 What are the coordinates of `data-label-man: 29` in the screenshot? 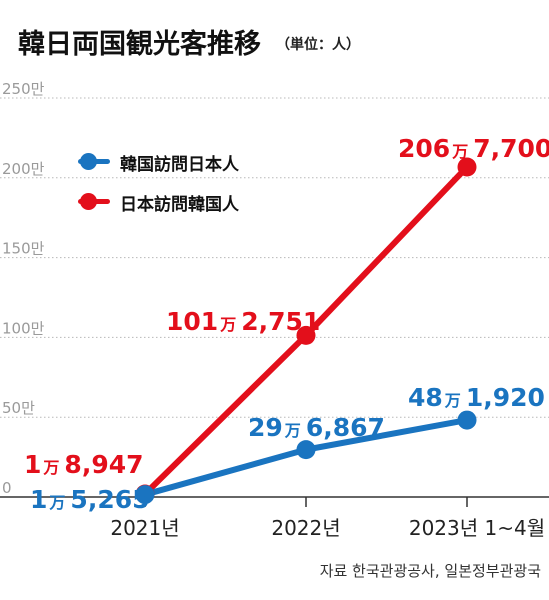 It's located at (265, 427).